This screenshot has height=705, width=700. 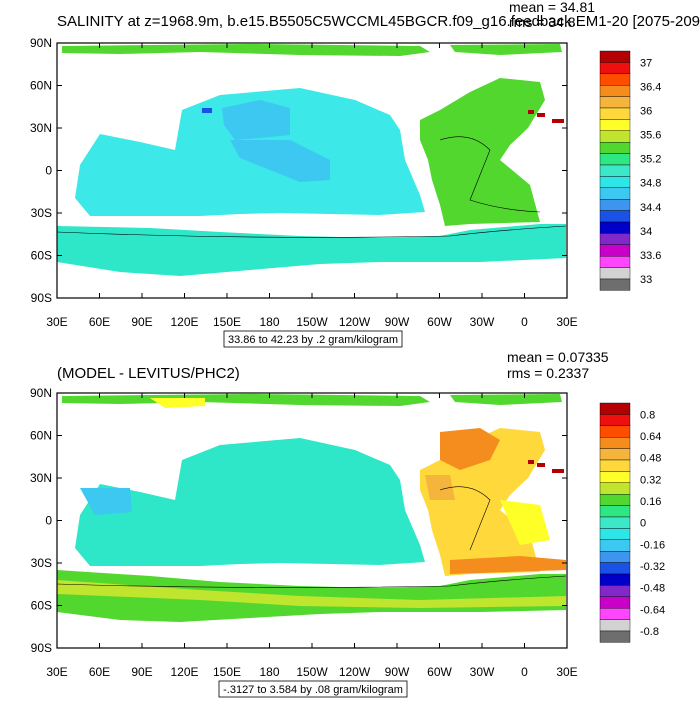 What do you see at coordinates (552, 7) in the screenshot?
I see `panel-1-mean: mean = 34.81` at bounding box center [552, 7].